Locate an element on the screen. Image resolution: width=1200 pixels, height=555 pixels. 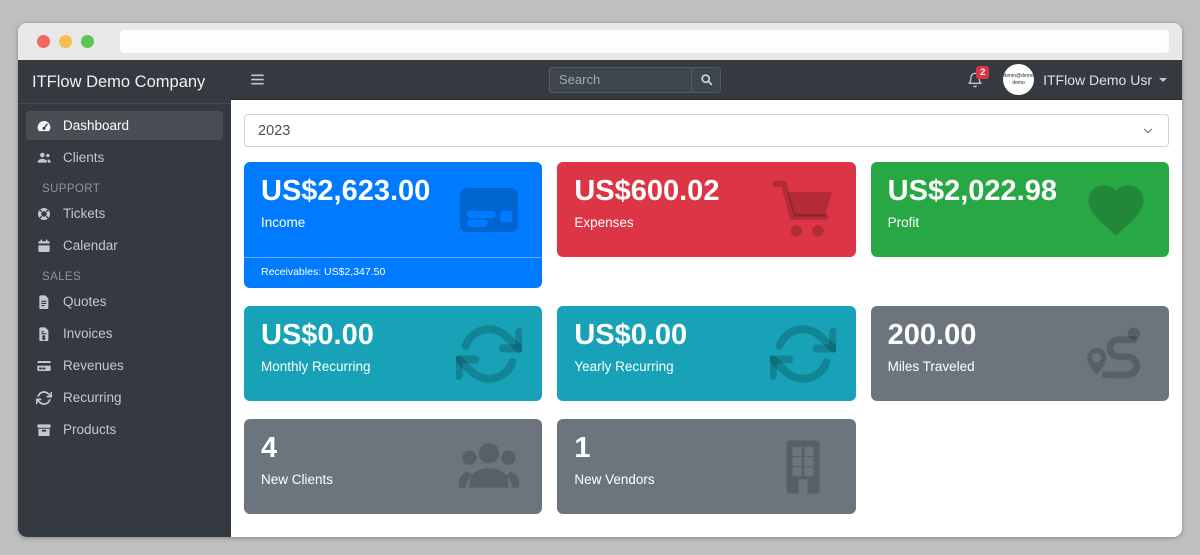
minimize-window-button is located at coordinates (65, 41).